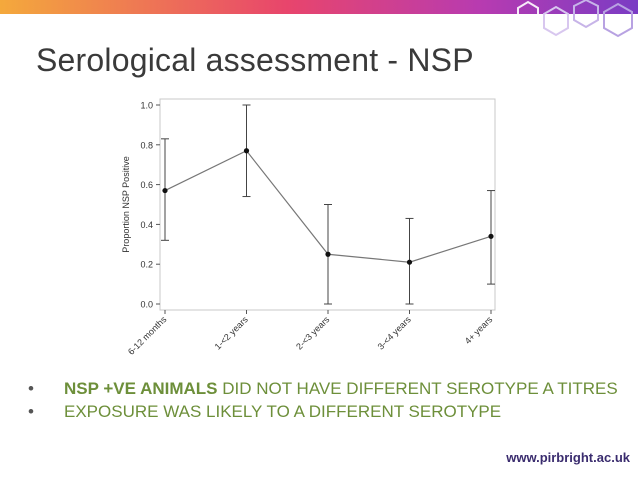  I want to click on x-tick-label: 2-<3 years, so click(313, 333).